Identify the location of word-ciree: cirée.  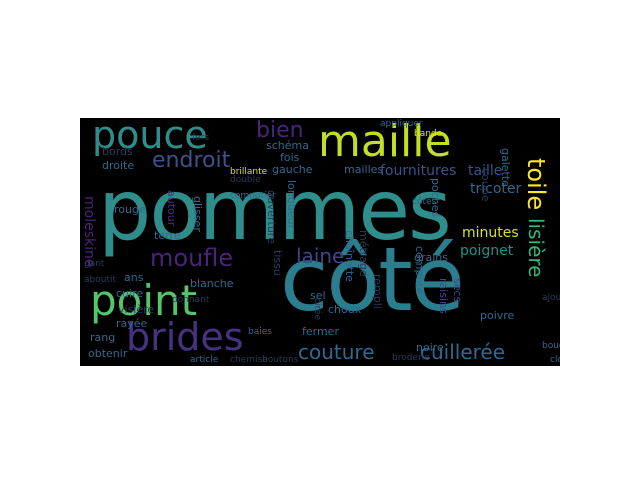
(317, 309).